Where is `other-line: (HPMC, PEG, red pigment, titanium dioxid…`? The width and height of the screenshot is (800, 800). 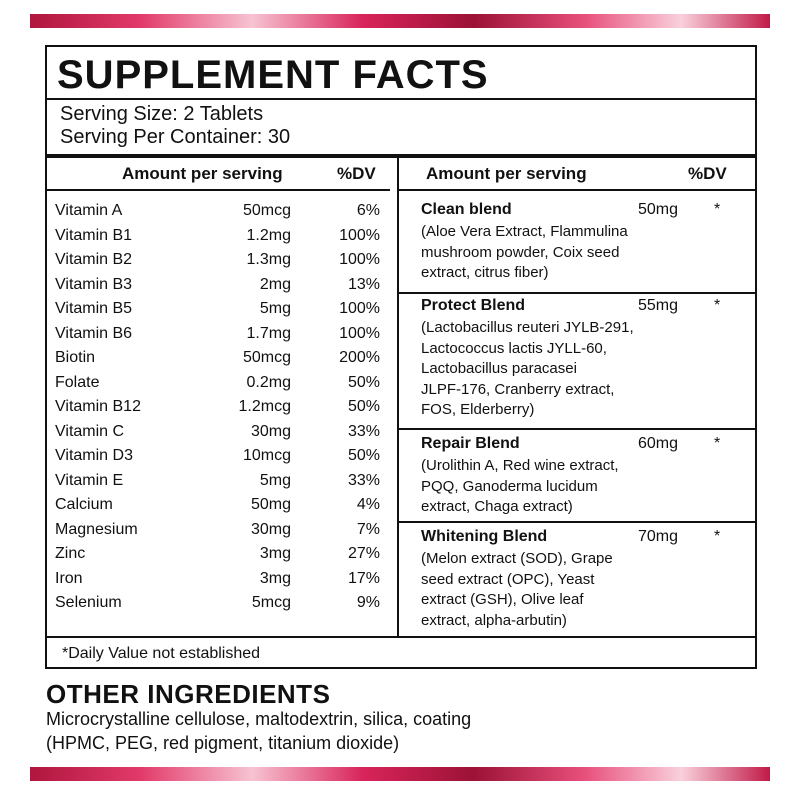
other-line: (HPMC, PEG, red pigment, titanium dioxid… is located at coordinates (223, 743).